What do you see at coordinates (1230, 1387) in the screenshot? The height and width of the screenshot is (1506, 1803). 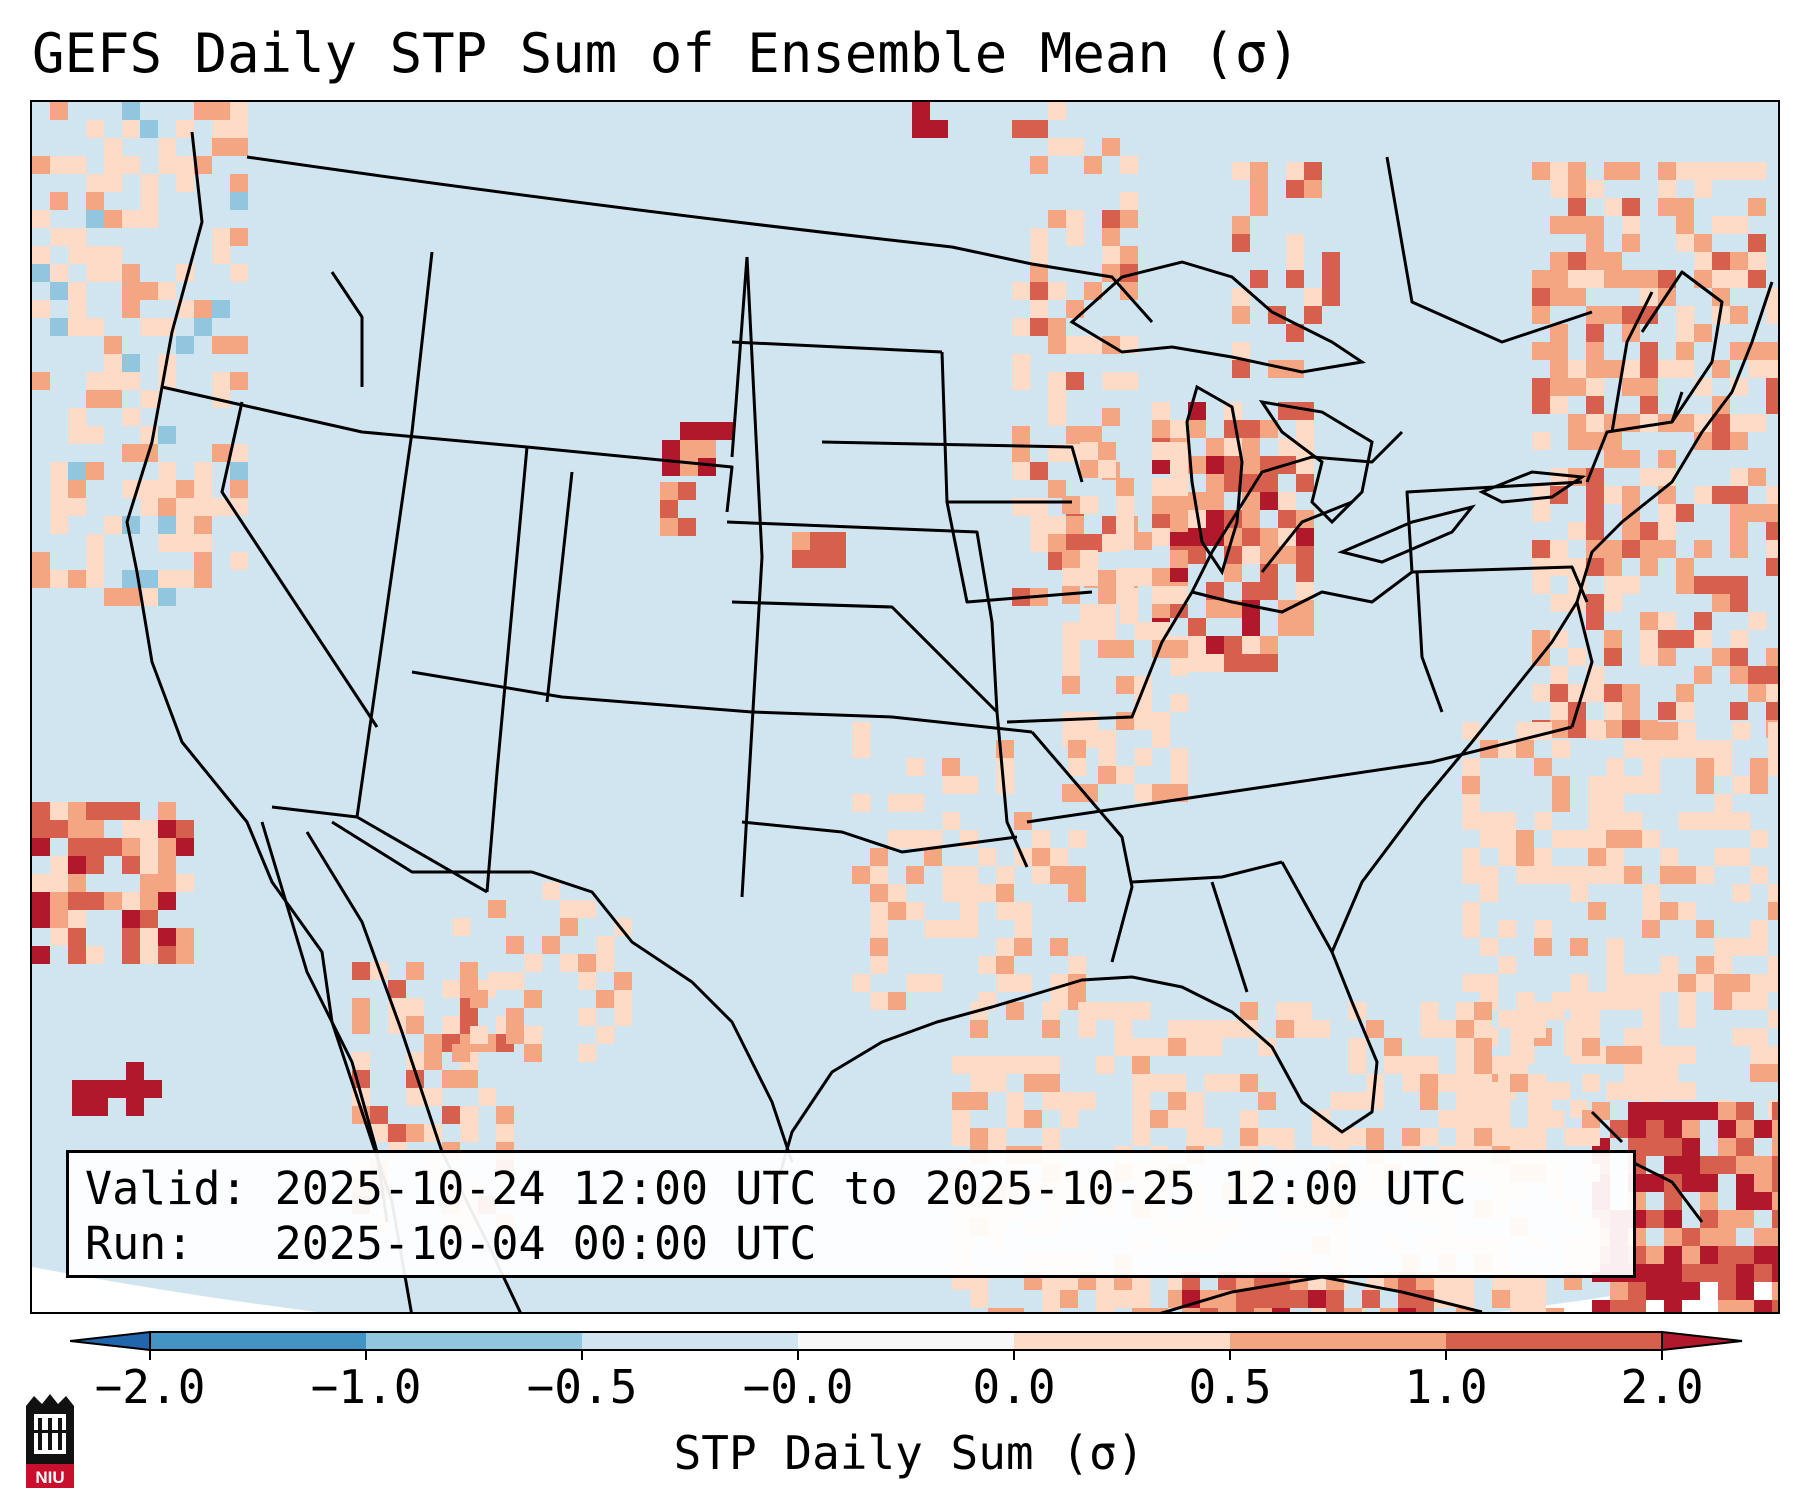 I see `colorbar-tick-label: 0.5` at bounding box center [1230, 1387].